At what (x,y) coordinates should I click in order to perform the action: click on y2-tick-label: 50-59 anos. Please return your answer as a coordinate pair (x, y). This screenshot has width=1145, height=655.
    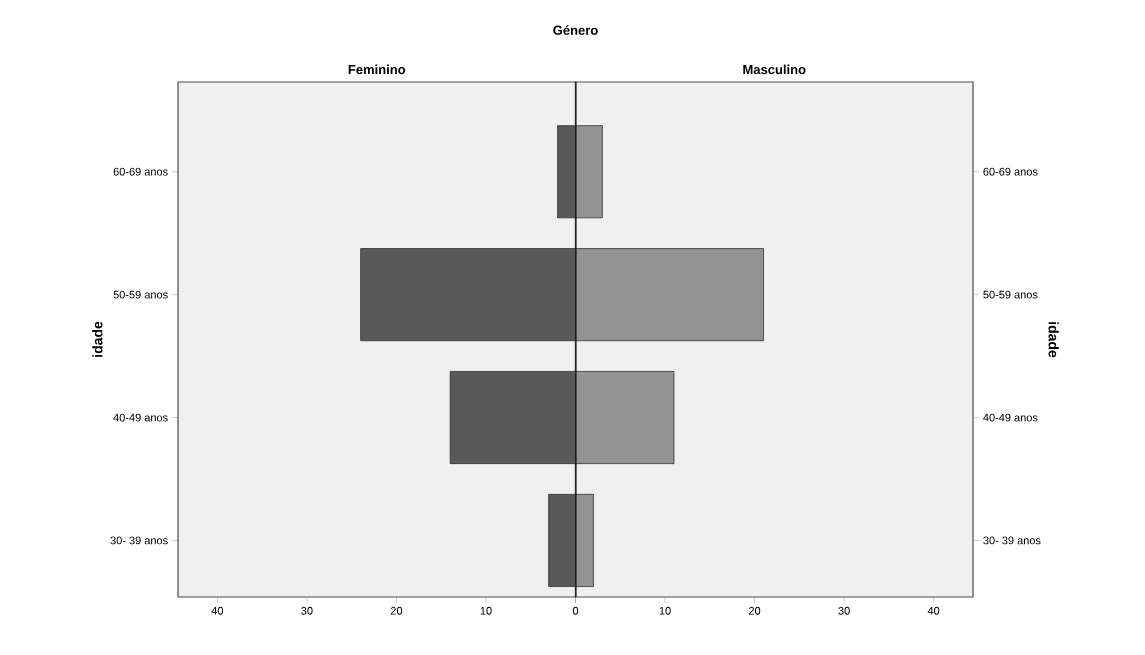
    Looking at the image, I should click on (1010, 294).